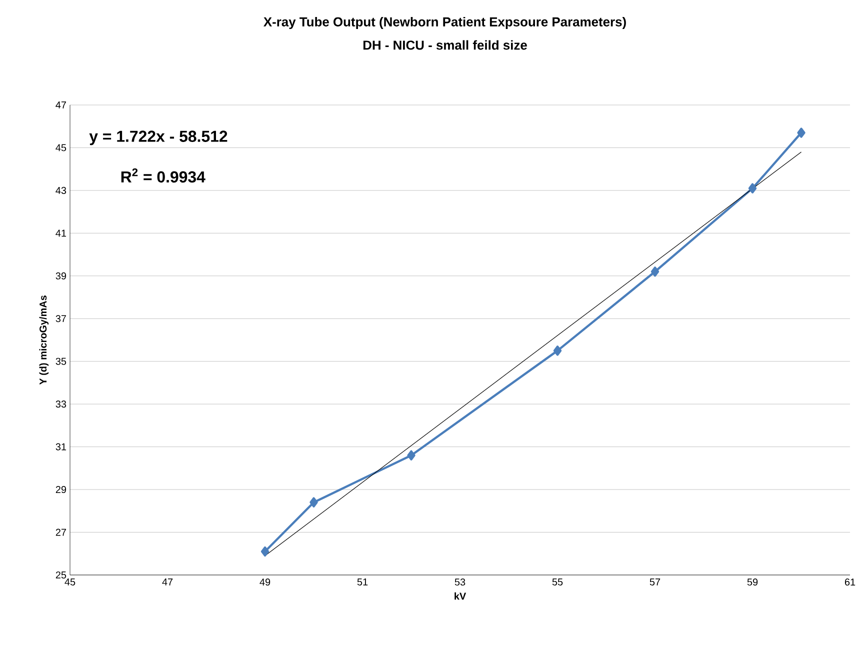  Describe the element at coordinates (61, 532) in the screenshot. I see `y-tick-label: 27` at that location.